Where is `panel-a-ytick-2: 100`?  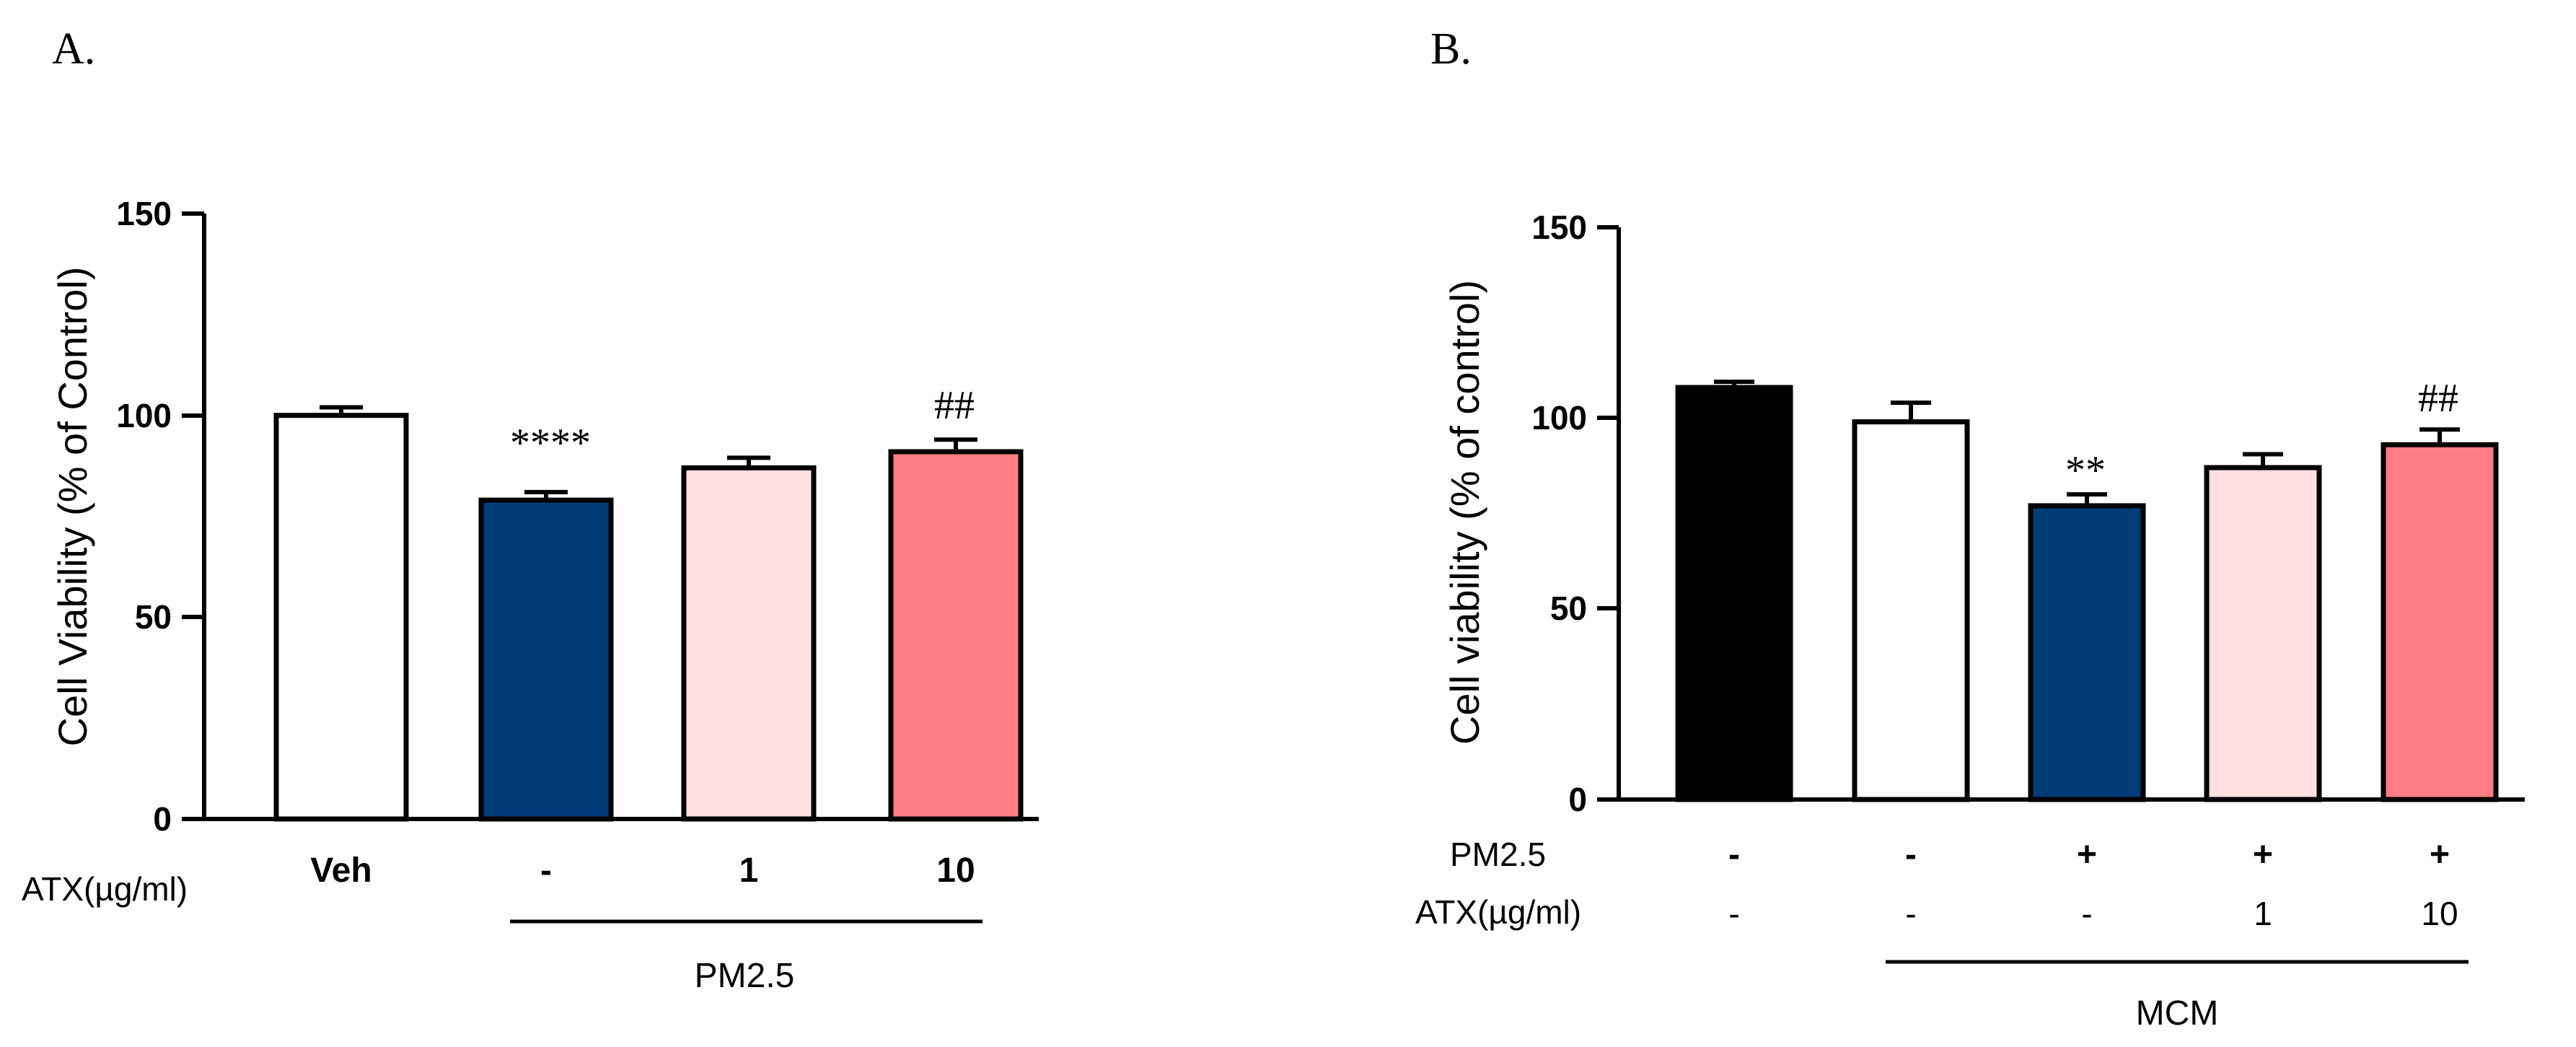 panel-a-ytick-2: 100 is located at coordinates (144, 415).